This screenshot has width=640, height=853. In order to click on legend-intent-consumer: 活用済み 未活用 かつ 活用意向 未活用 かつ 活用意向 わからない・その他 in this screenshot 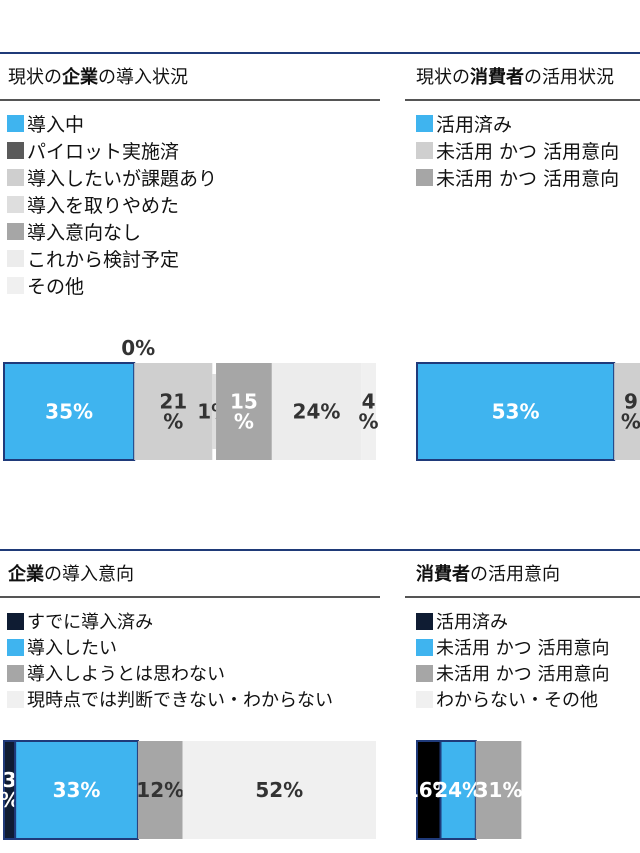, I will do `click(512, 660)`.